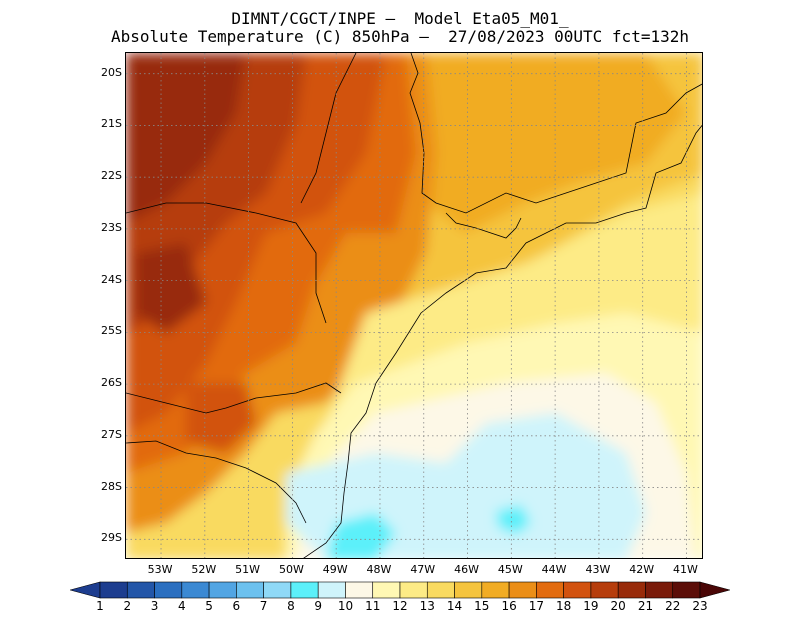 The image size is (800, 618). Describe the element at coordinates (618, 606) in the screenshot. I see `colorbar-label: 20` at that location.